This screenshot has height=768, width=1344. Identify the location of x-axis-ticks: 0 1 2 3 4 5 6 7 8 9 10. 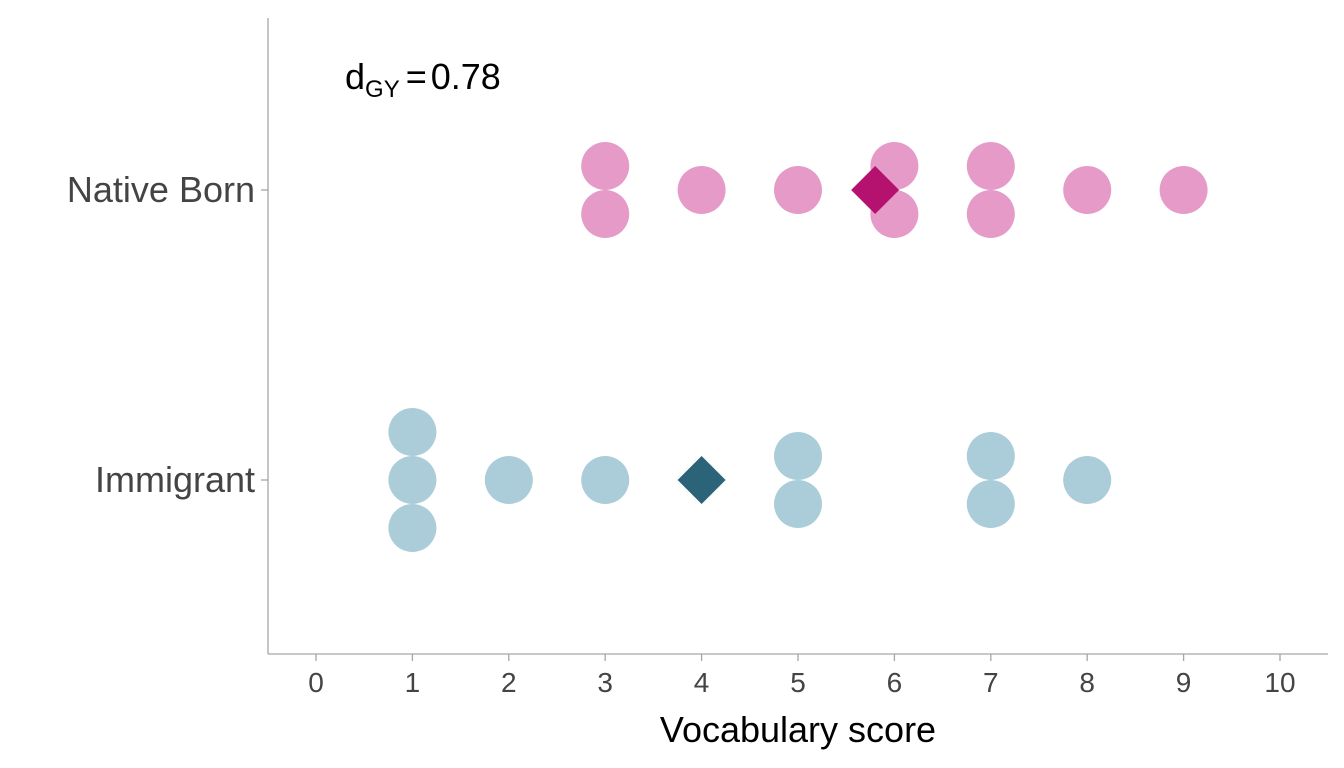
(802, 676).